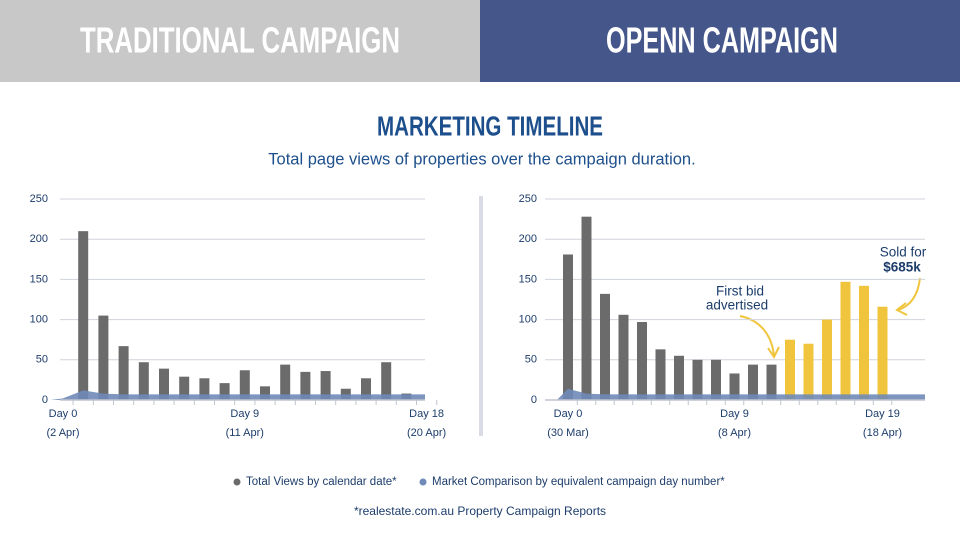 The width and height of the screenshot is (960, 545). I want to click on annotation: Sold for, so click(903, 252).